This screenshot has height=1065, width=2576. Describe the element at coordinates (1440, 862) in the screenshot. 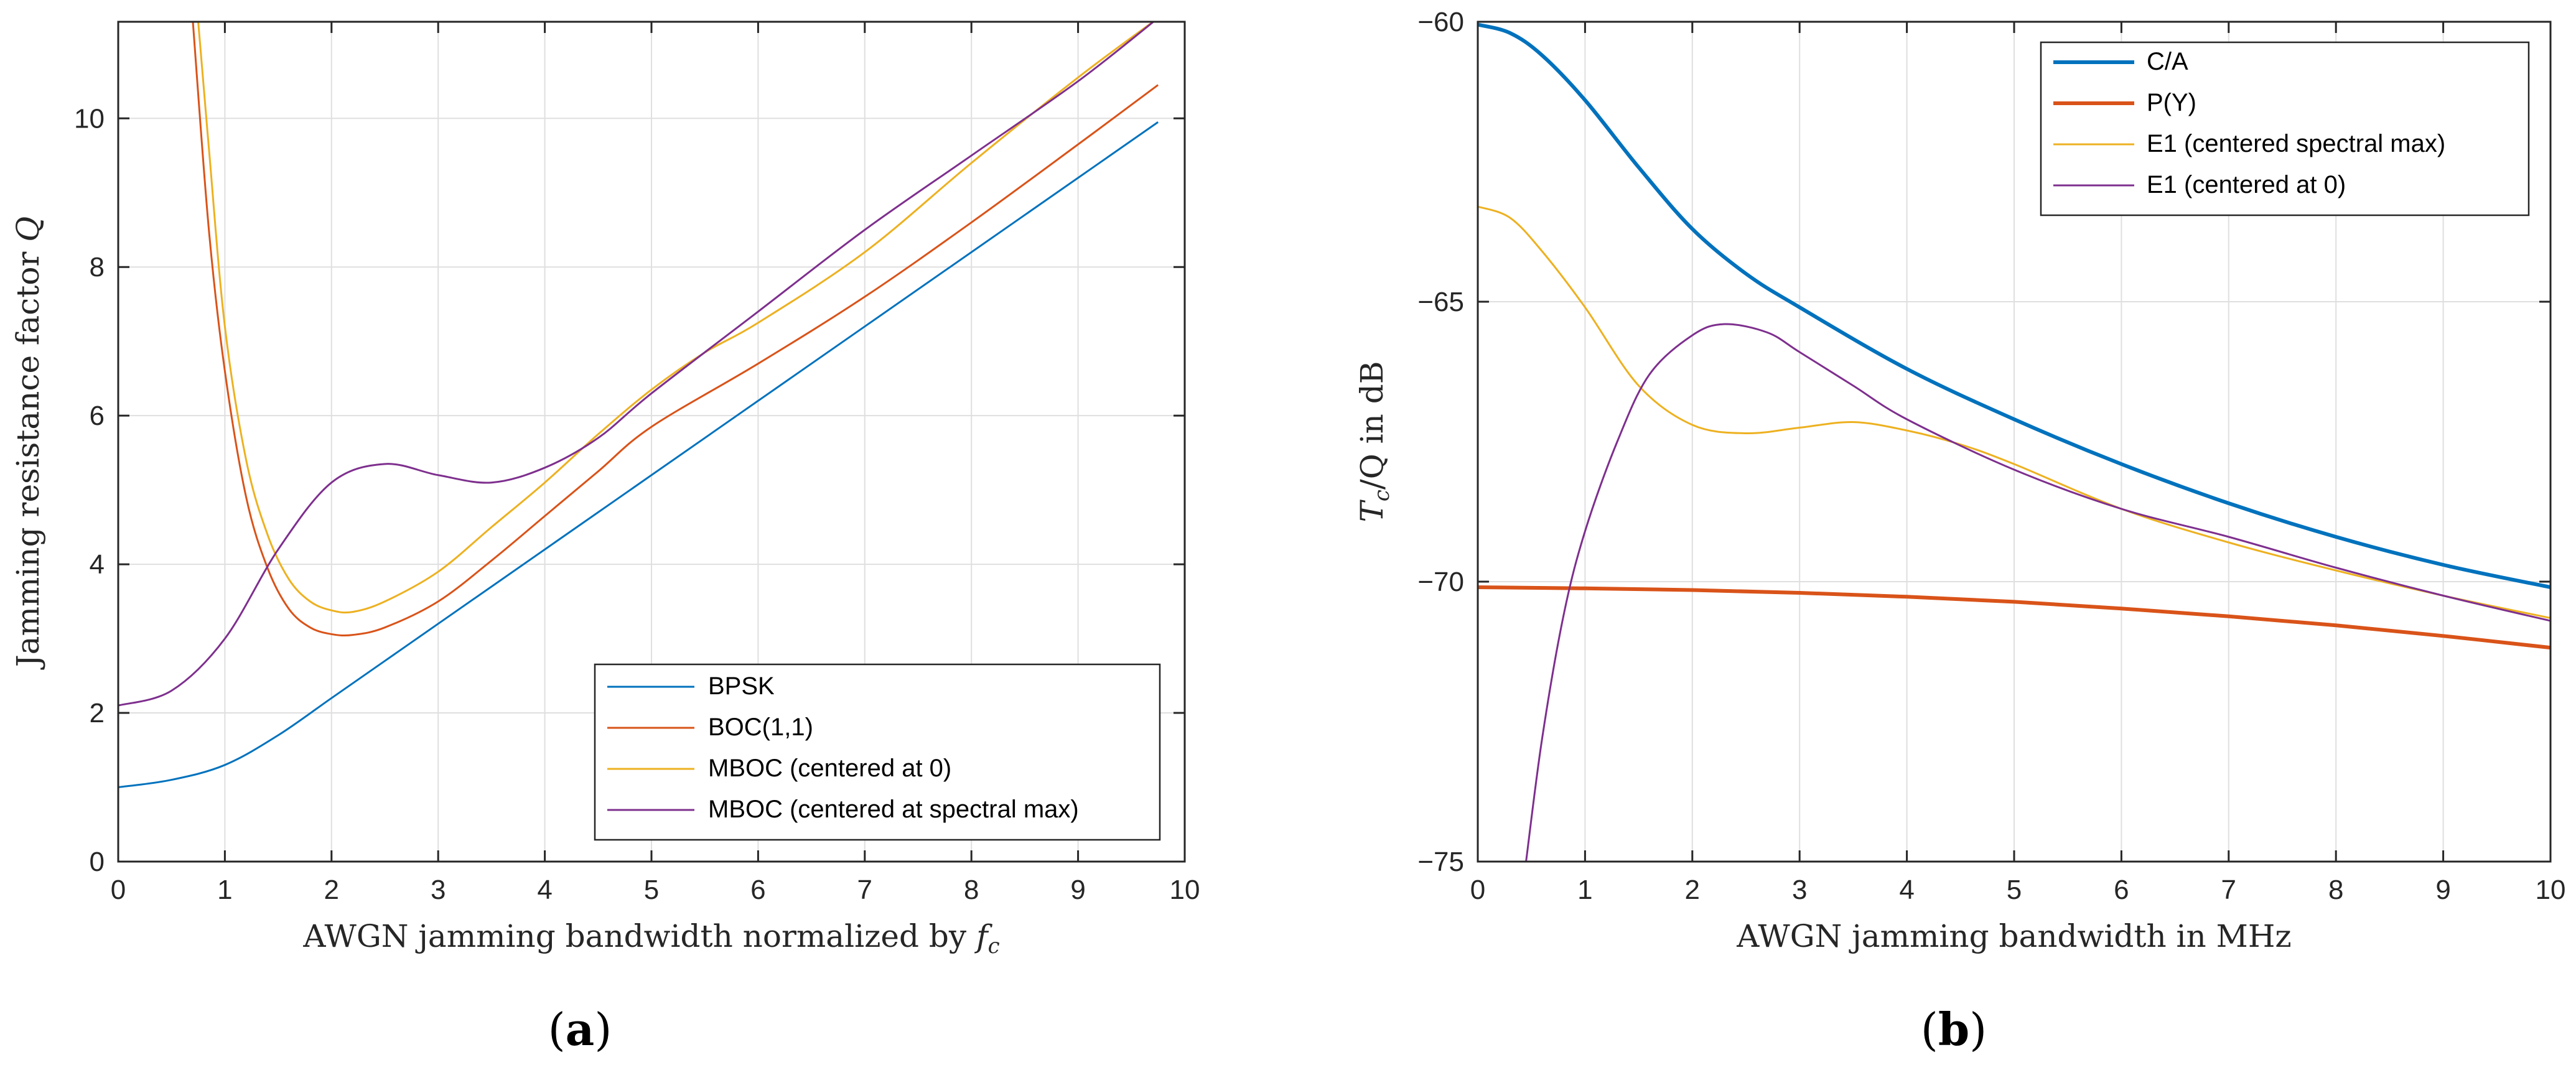

I see `y-tick-label: −75` at that location.